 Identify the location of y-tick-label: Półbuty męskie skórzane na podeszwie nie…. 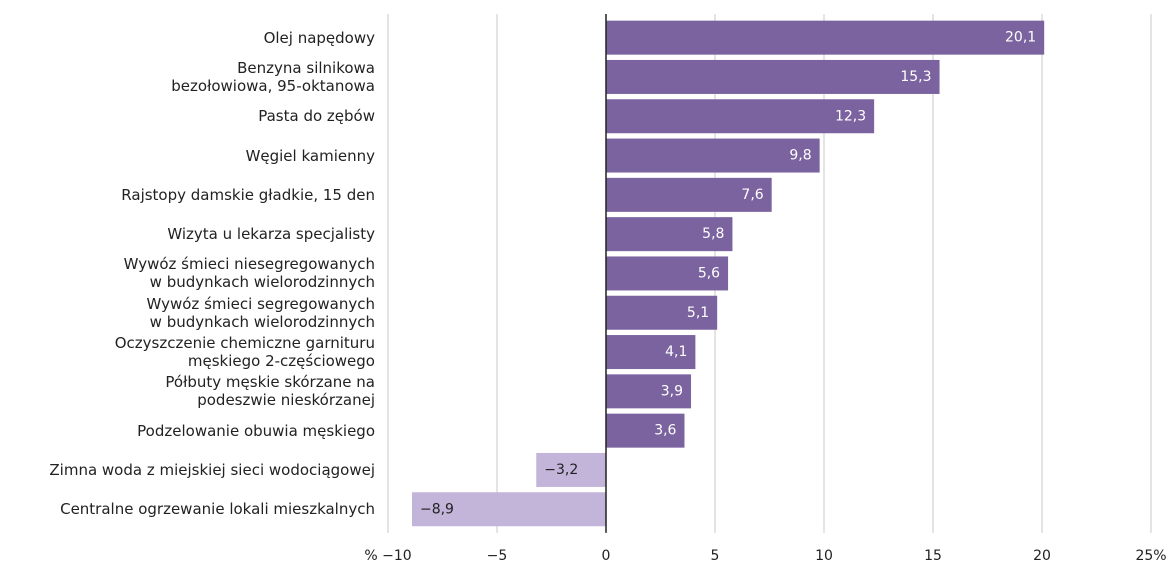
(270, 391).